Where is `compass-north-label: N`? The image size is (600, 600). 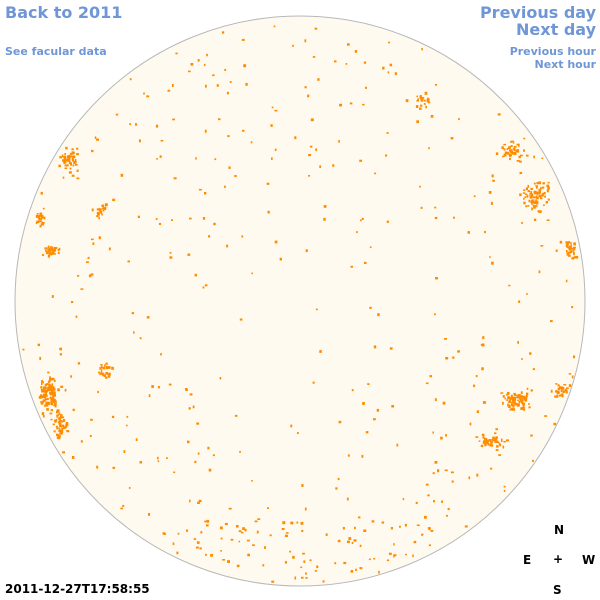 compass-north-label: N is located at coordinates (559, 530).